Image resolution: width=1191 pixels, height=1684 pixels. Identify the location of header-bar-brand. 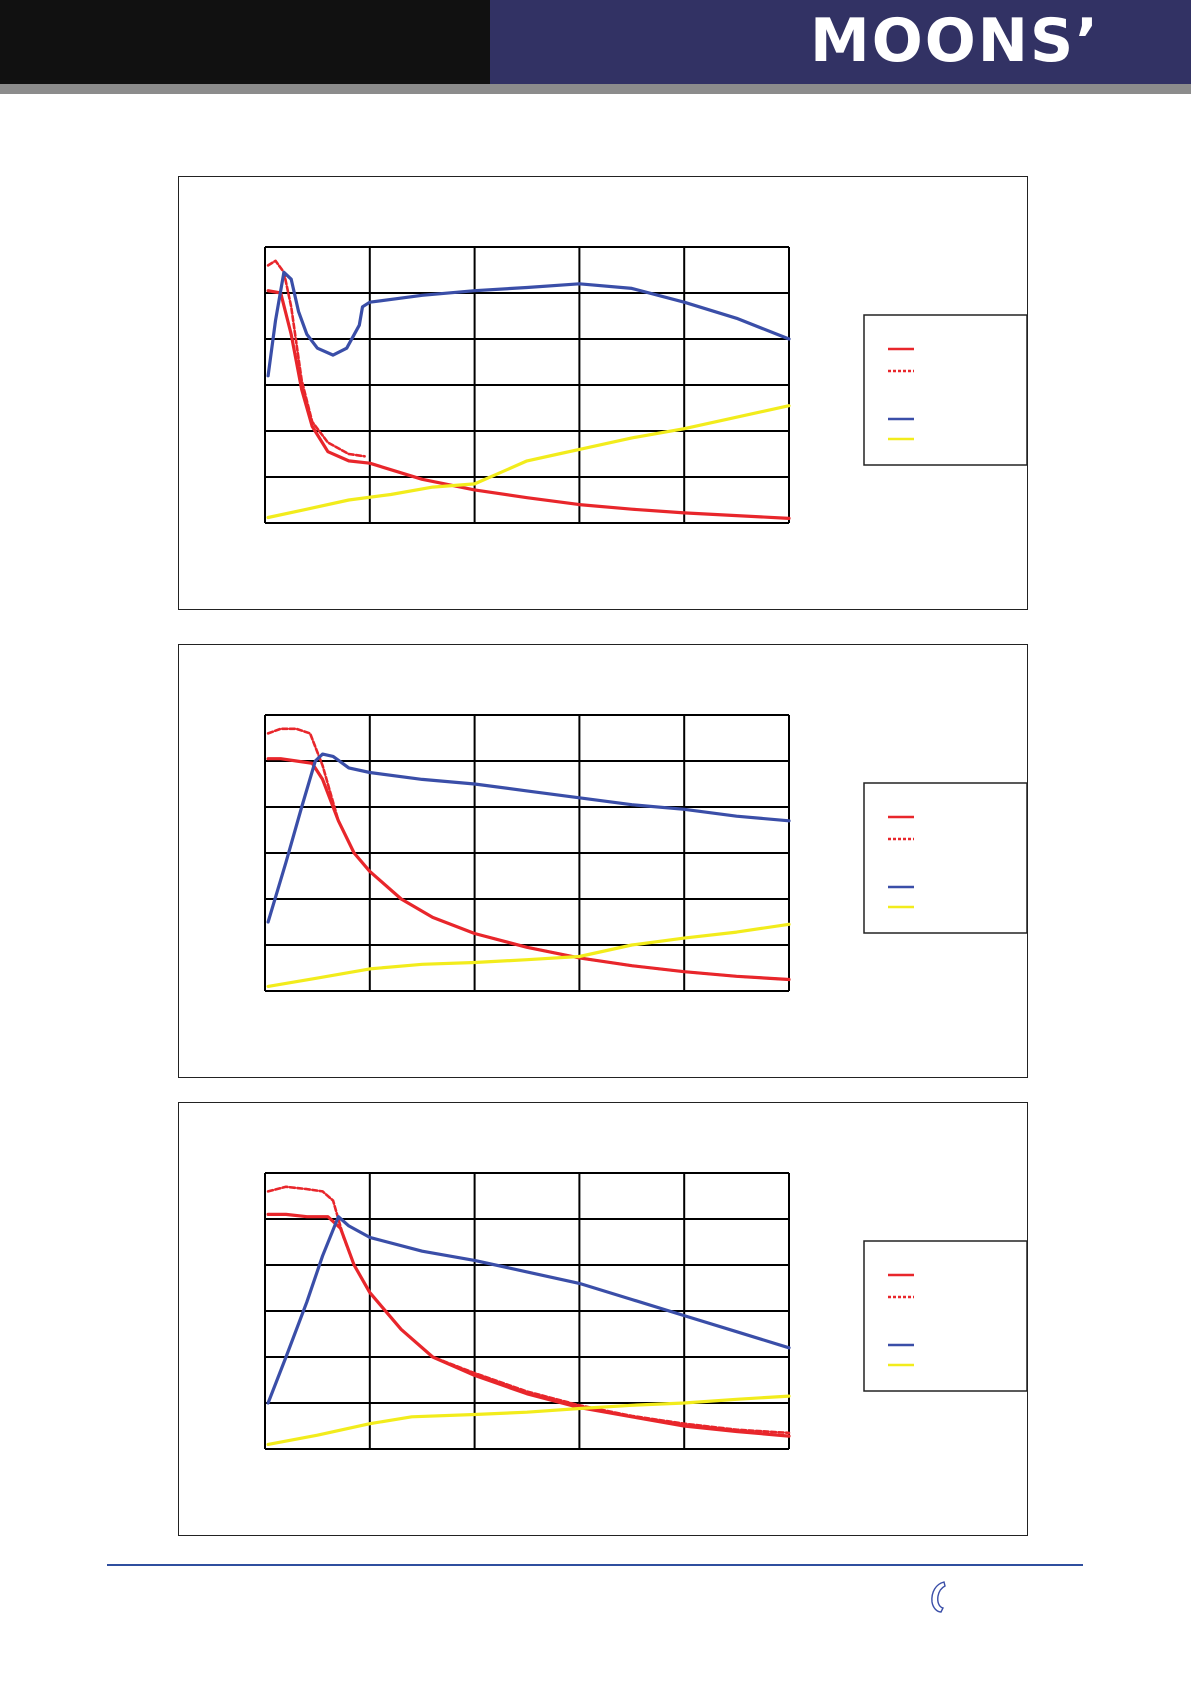
(840, 42).